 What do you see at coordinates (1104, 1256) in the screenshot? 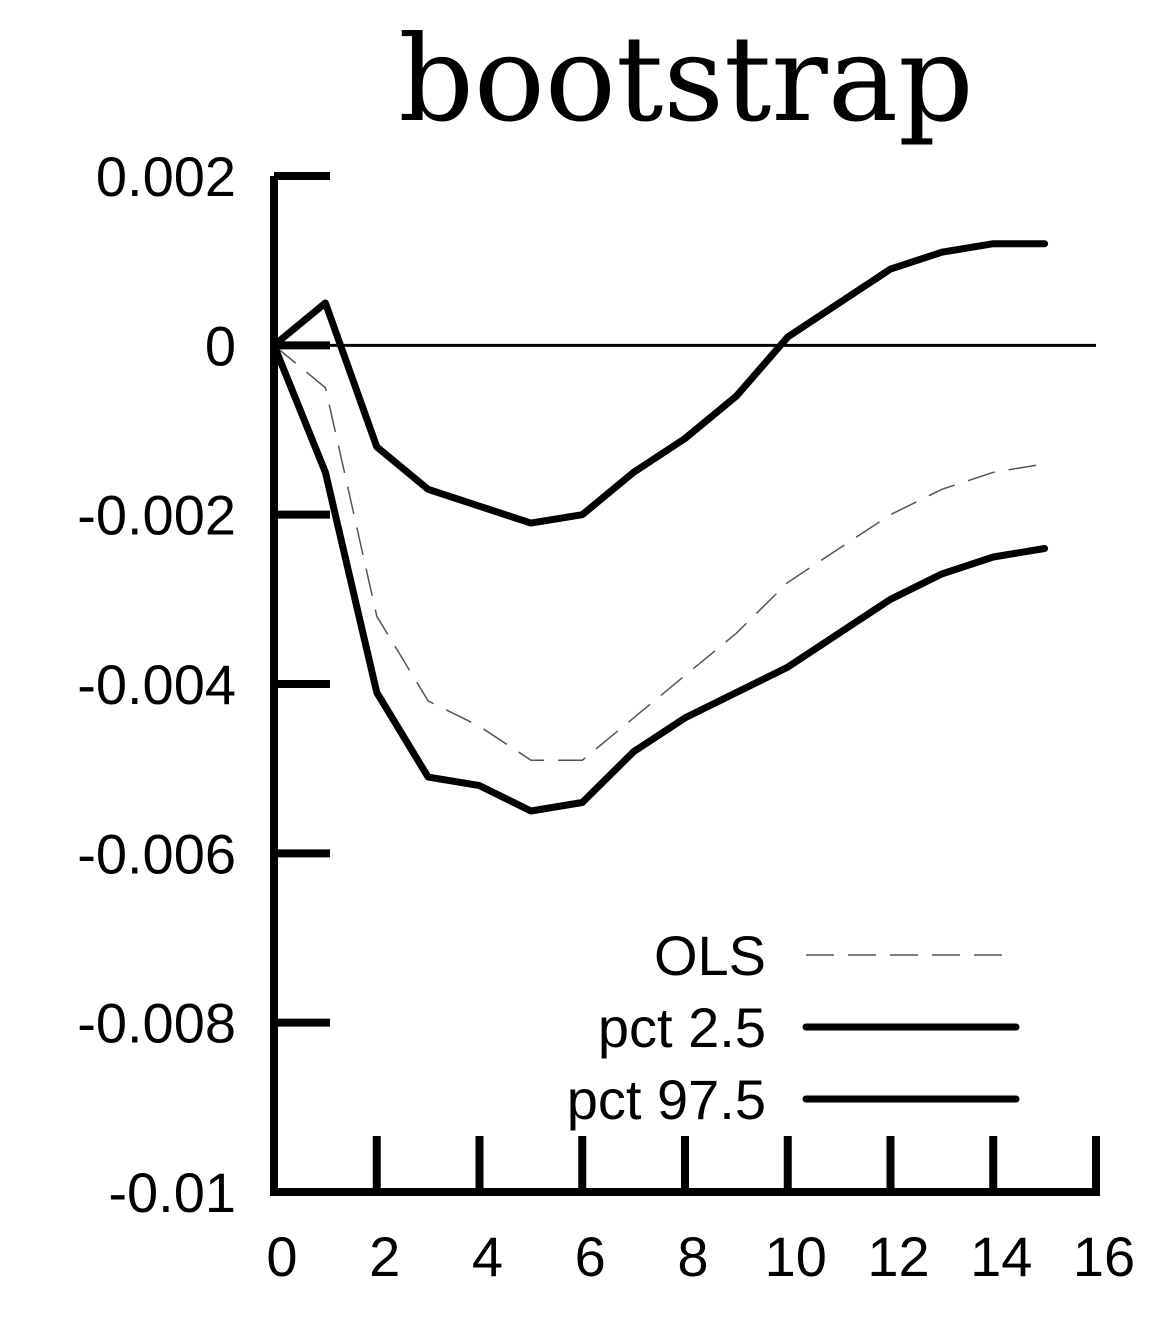
I see `x-tick-label: 16` at bounding box center [1104, 1256].